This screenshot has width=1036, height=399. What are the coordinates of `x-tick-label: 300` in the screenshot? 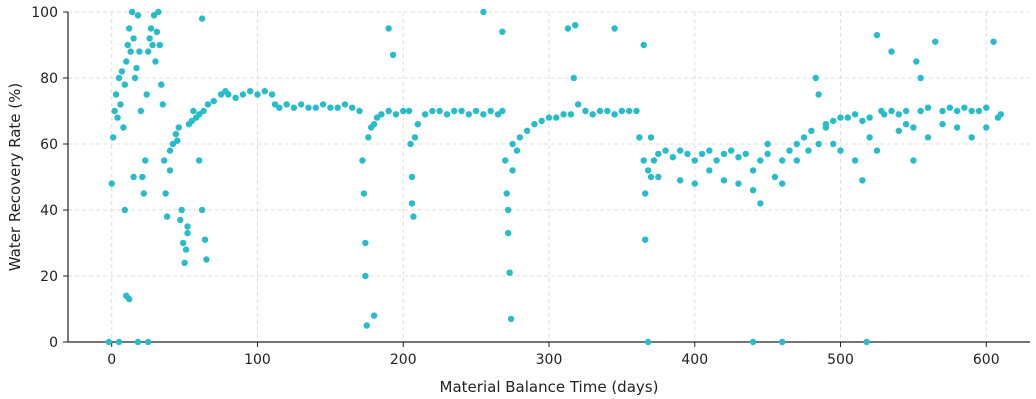 It's located at (549, 360).